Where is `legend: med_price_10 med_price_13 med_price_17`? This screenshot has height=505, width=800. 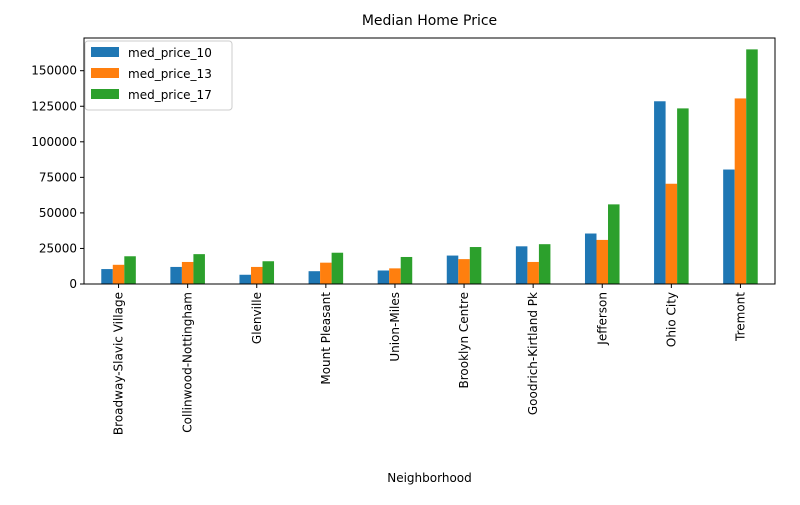
legend: med_price_10 med_price_13 med_price_17 is located at coordinates (158, 75).